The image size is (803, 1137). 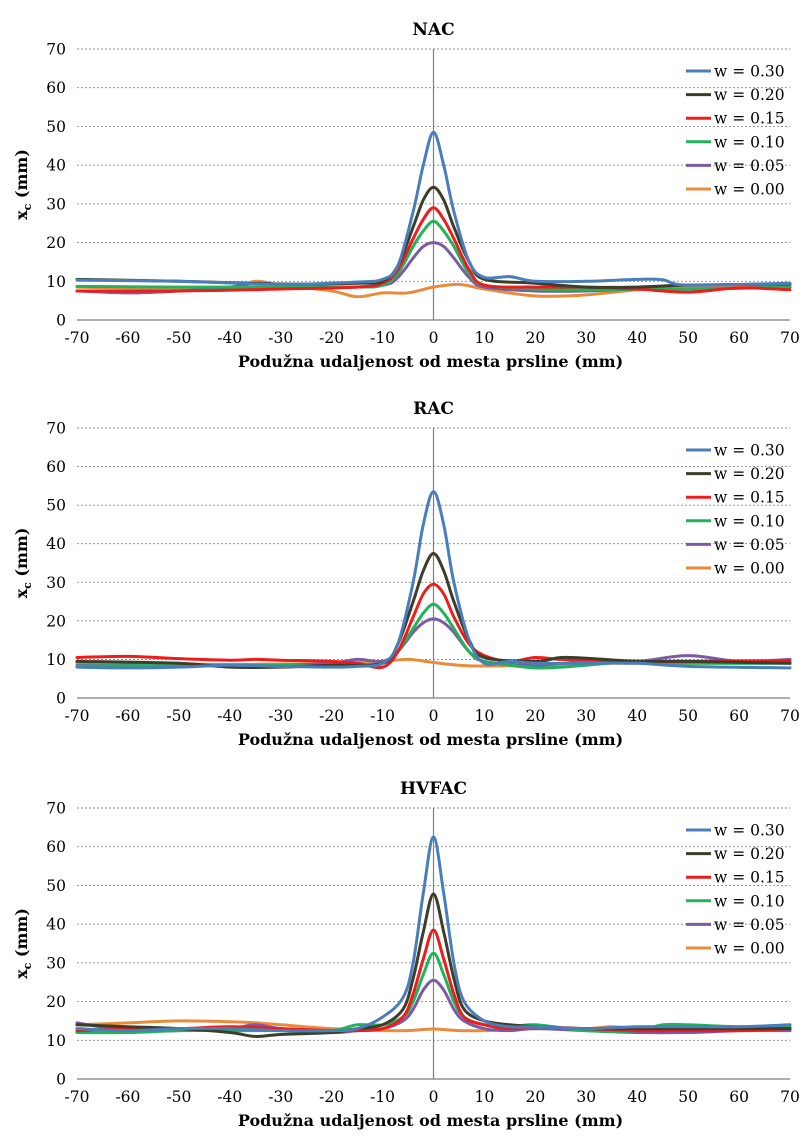 I want to click on chart-title: NAC, so click(x=433, y=30).